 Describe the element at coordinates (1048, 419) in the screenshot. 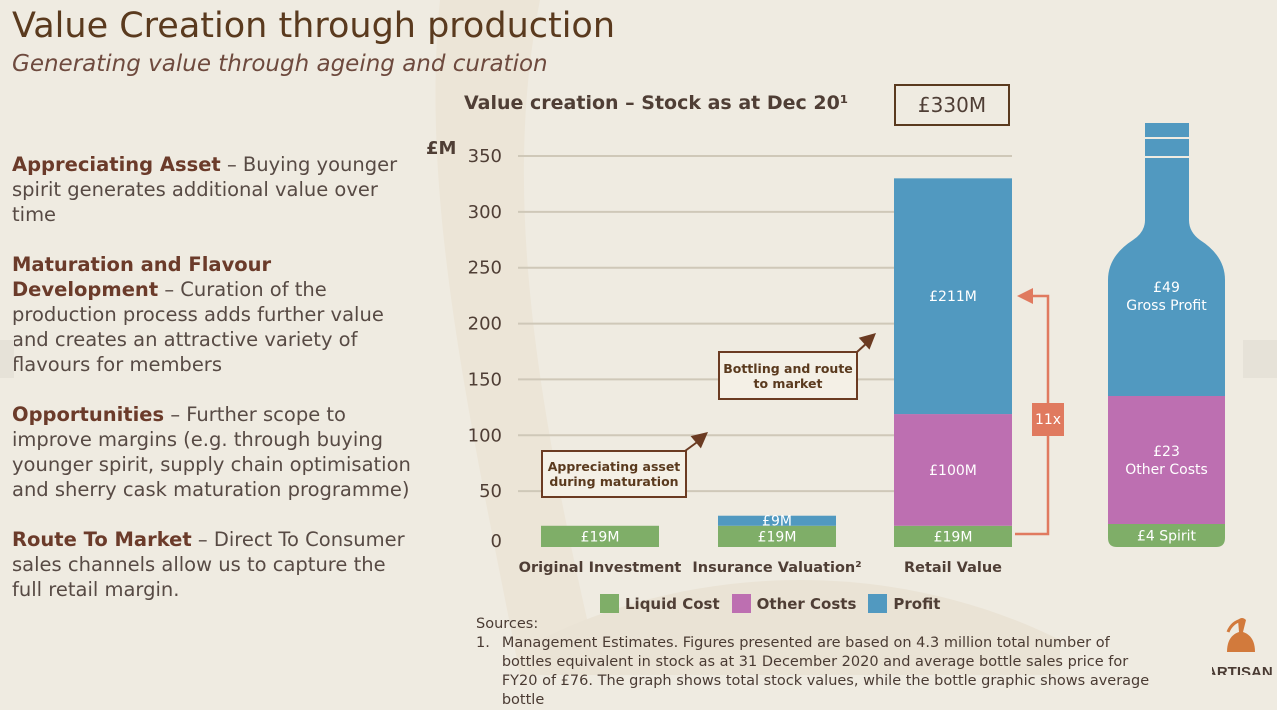

I see `ratio-badge: 11x` at that location.